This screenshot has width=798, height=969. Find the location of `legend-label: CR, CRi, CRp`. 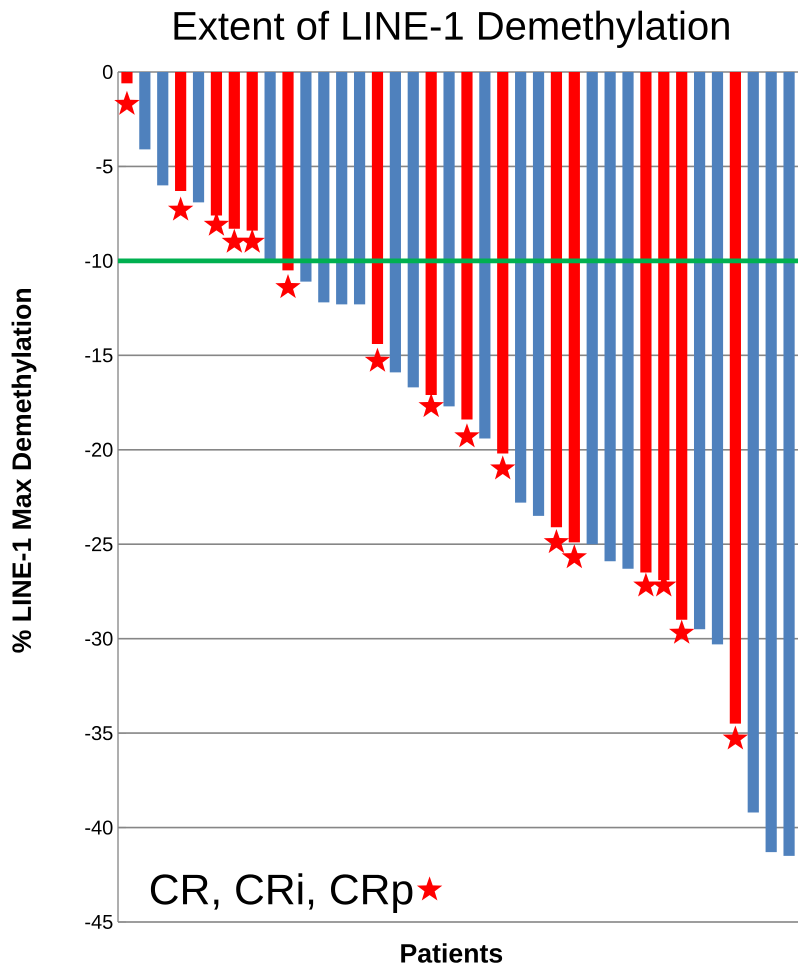

legend-label: CR, CRi, CRp is located at coordinates (281, 893).